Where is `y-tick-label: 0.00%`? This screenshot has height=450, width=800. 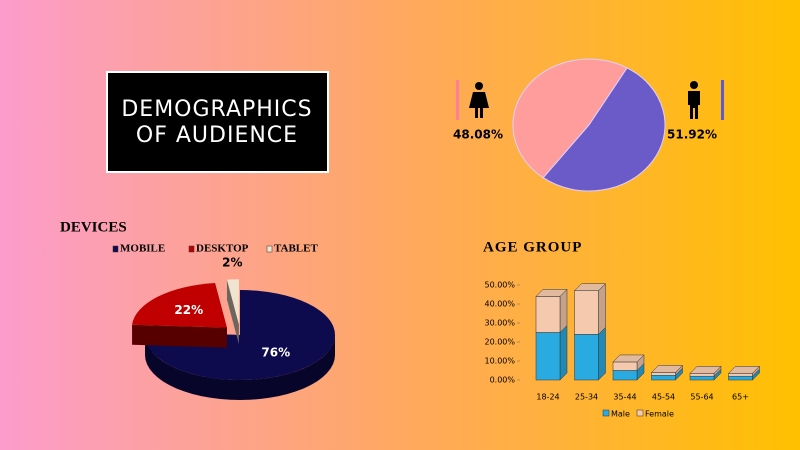 y-tick-label: 0.00% is located at coordinates (503, 380).